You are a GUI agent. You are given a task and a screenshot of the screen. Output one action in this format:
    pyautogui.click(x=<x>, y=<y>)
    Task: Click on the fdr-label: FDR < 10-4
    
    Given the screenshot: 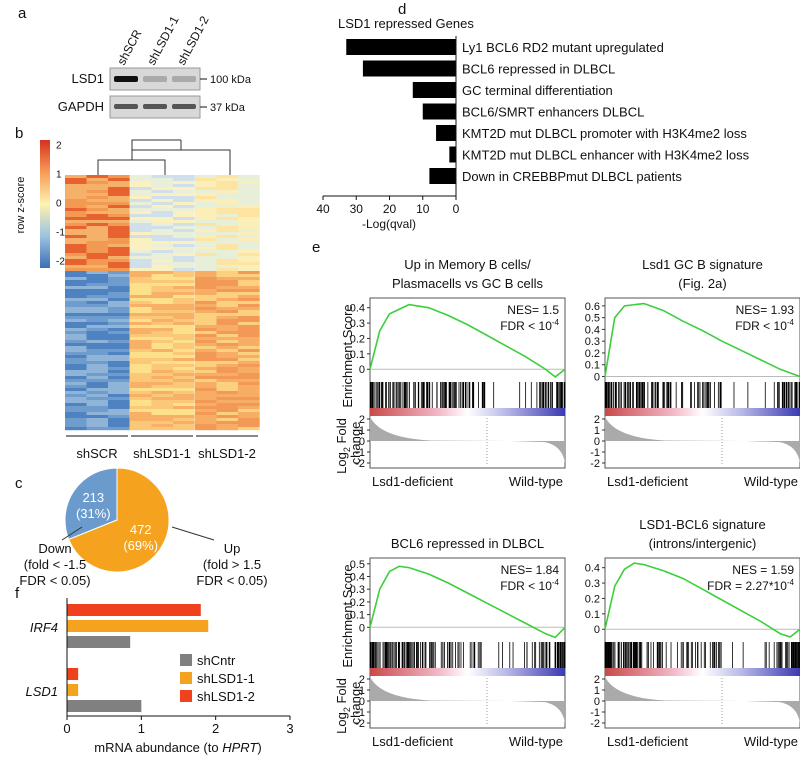 What is the action you would take?
    pyautogui.click(x=529, y=585)
    